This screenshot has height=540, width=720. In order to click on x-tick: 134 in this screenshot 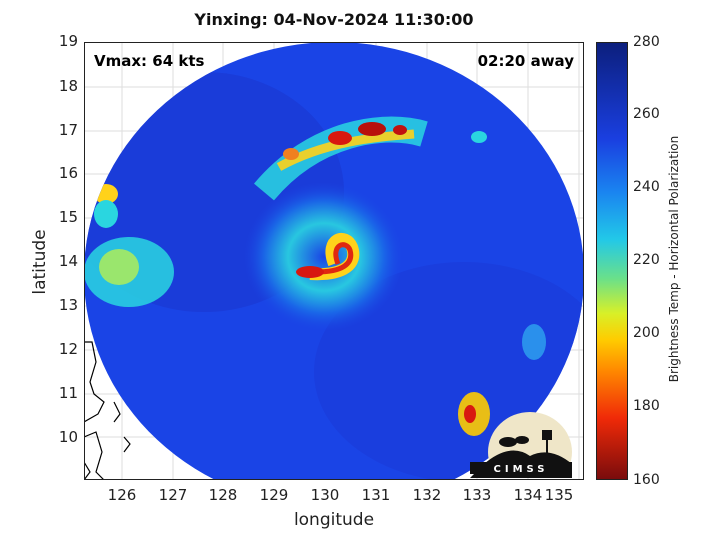, I will do `click(528, 495)`.